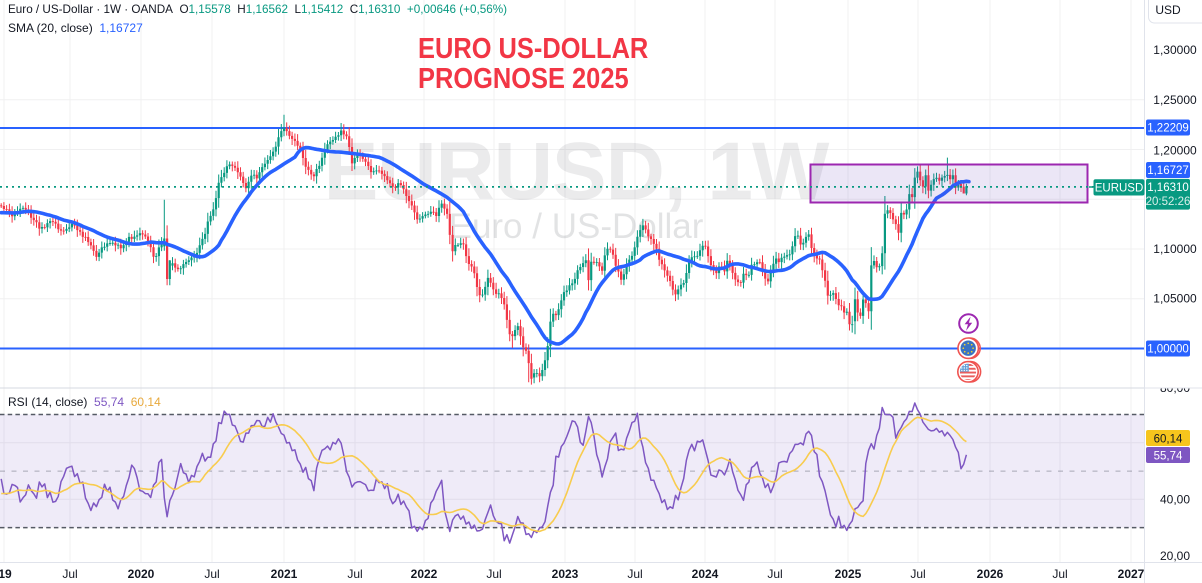  What do you see at coordinates (1168, 10) in the screenshot?
I see `svg-text: USD` at bounding box center [1168, 10].